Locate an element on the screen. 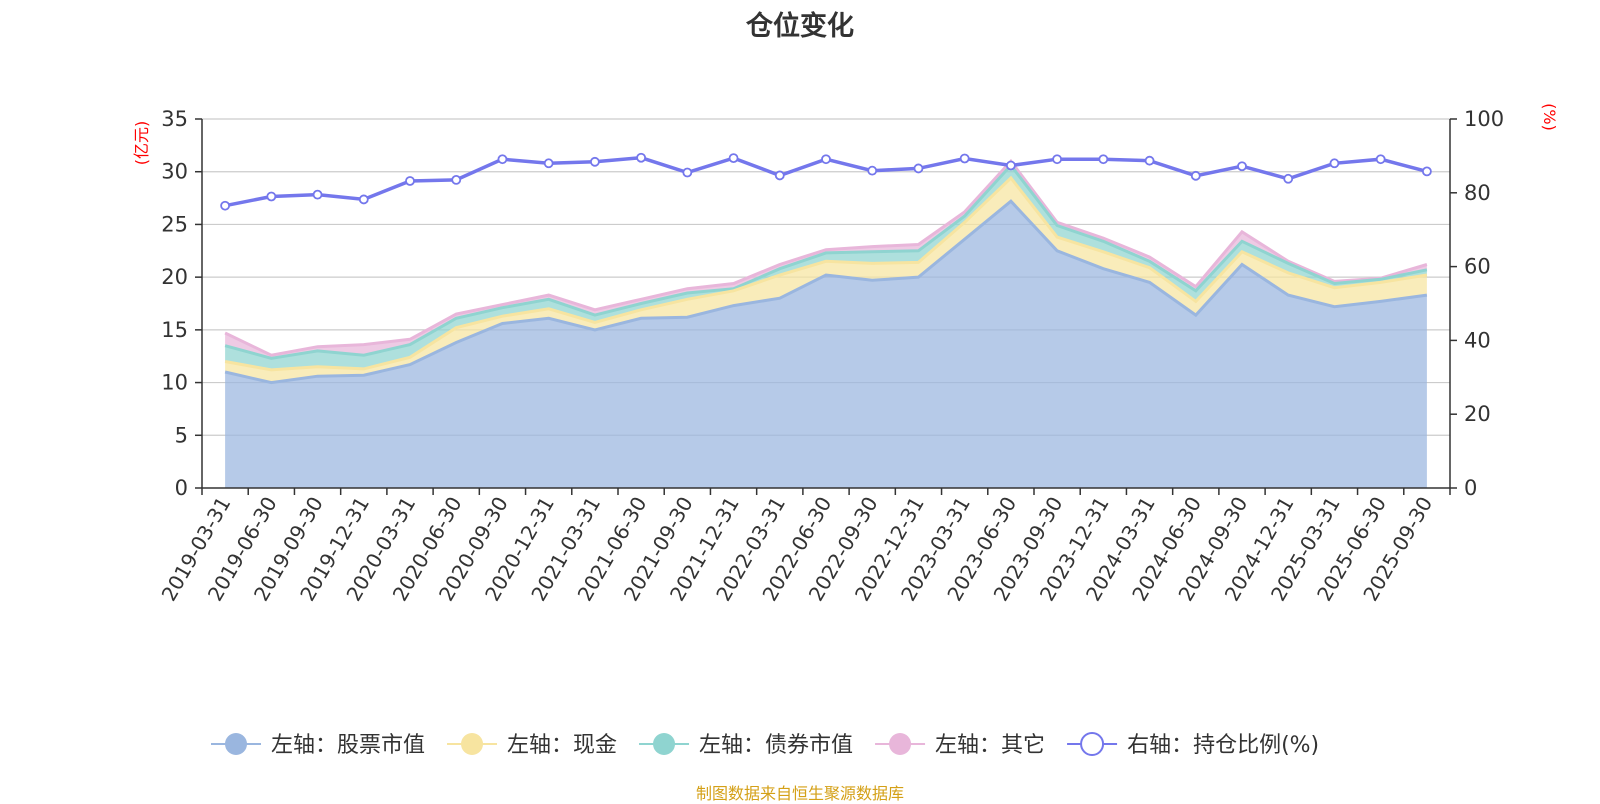  legend-label: 左轴：股票市值 is located at coordinates (348, 745).